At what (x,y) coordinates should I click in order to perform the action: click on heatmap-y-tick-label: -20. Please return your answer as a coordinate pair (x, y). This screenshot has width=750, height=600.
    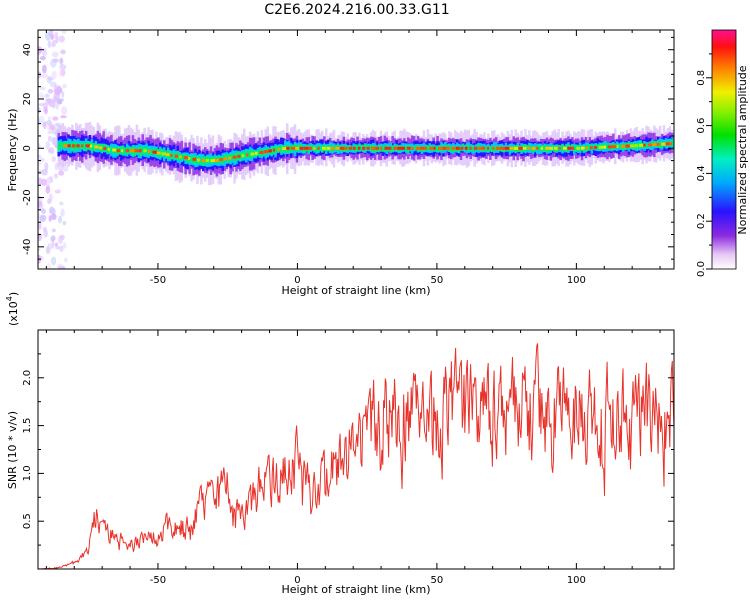
    Looking at the image, I should click on (27, 197).